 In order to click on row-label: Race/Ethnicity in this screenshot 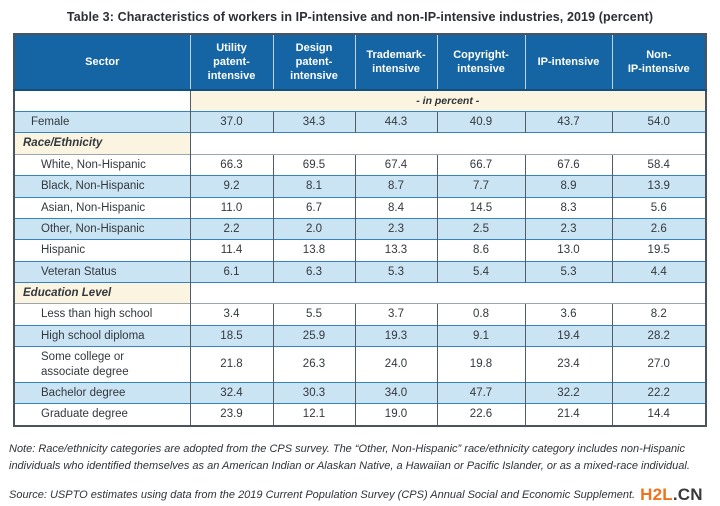, I will do `click(102, 143)`.